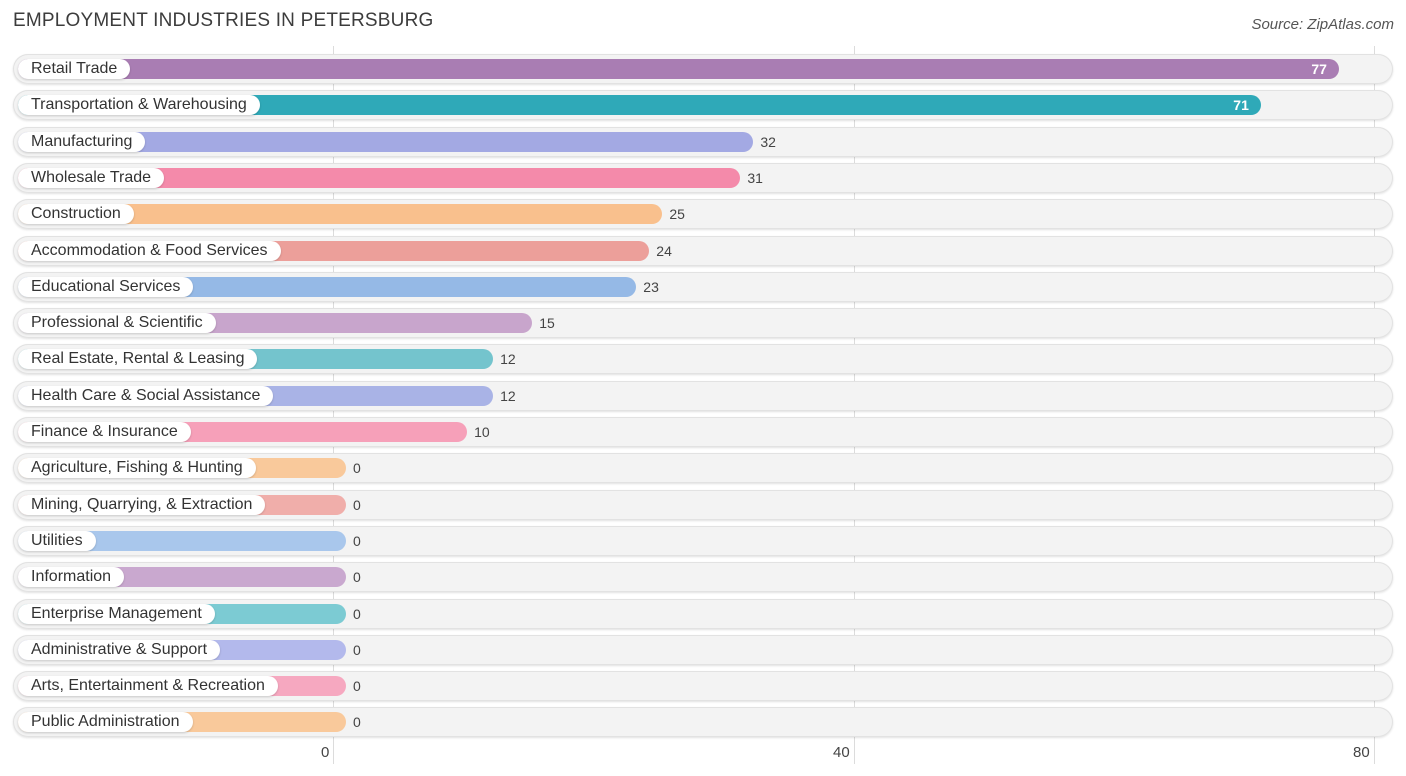 The width and height of the screenshot is (1406, 776). I want to click on value-label: 15, so click(547, 323).